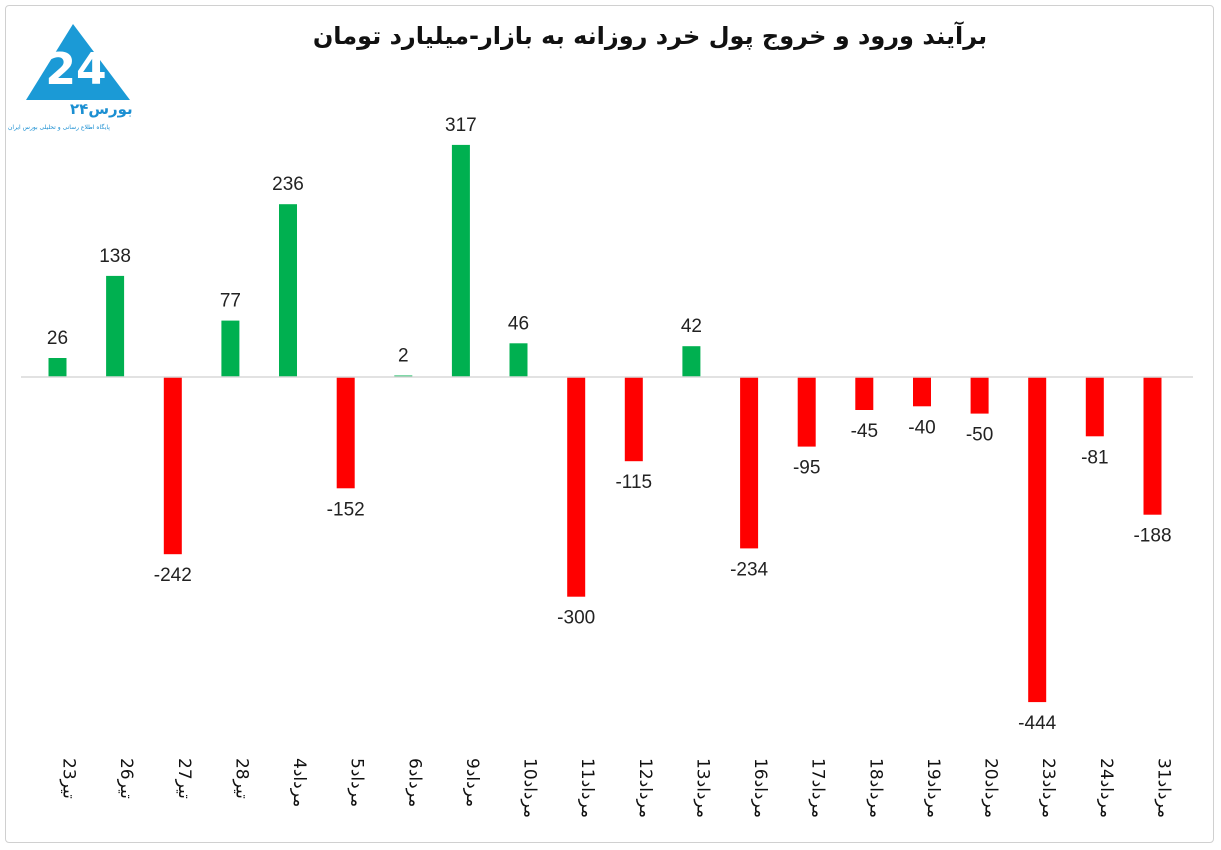 This screenshot has width=1221, height=850. I want to click on category-label-5: 5مرداد, so click(357, 782).